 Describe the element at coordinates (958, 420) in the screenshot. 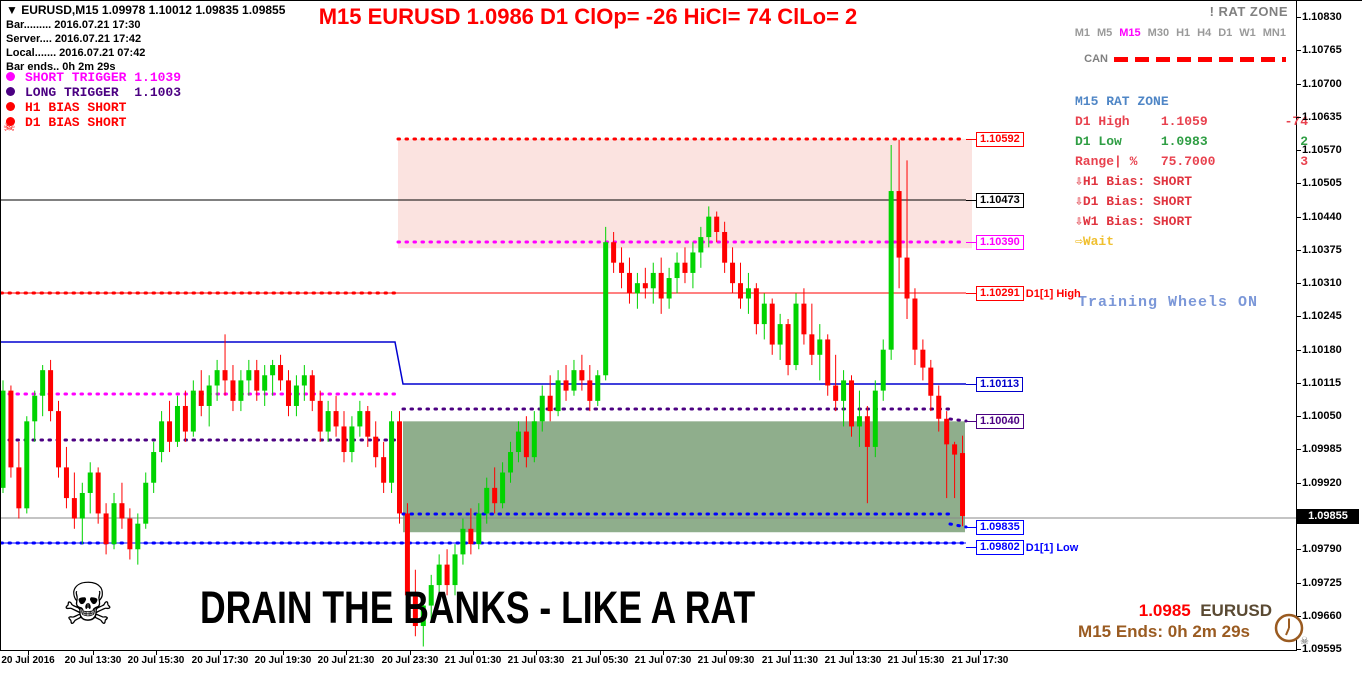

I see `long-trigger-step` at that location.